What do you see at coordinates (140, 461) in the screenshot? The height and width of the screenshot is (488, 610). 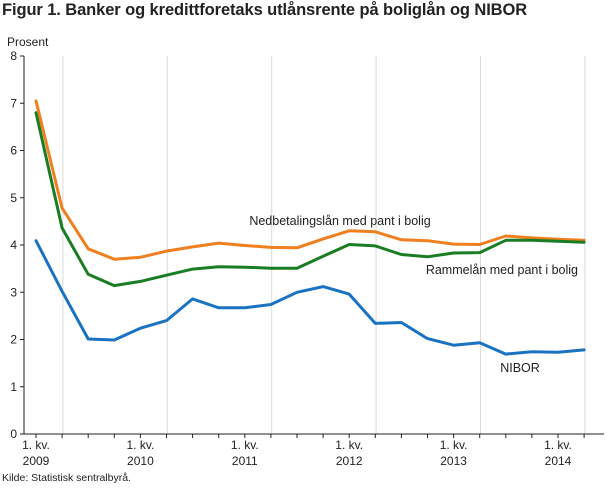 I see `x-tick-year: 2010` at bounding box center [140, 461].